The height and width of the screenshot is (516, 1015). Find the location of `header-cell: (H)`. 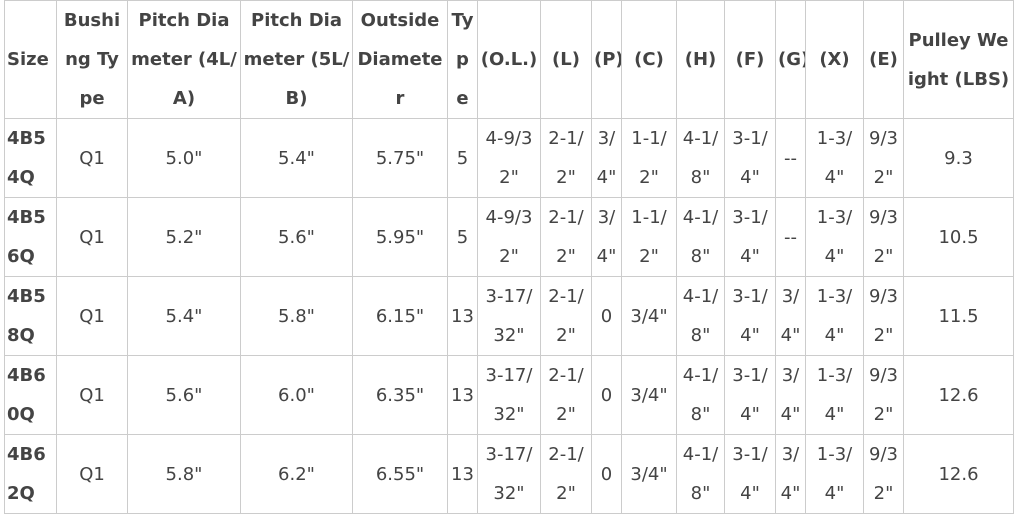

header-cell: (H) is located at coordinates (700, 59).